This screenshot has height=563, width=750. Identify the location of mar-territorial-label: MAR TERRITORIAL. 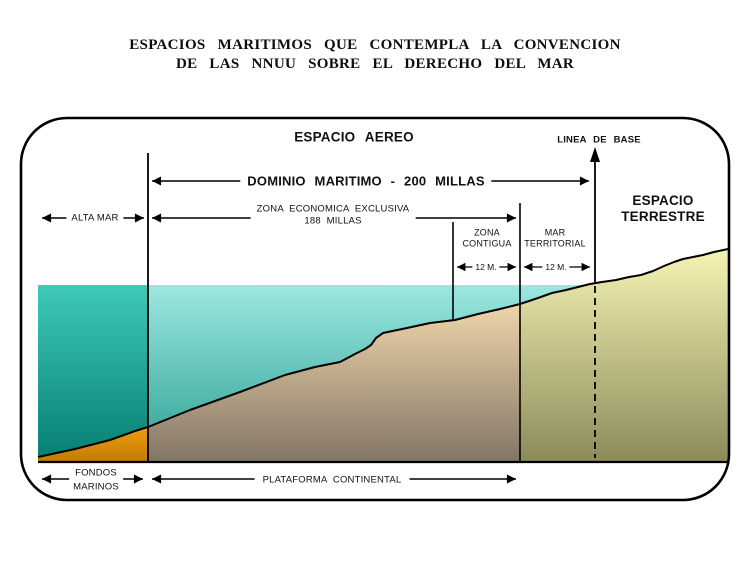
(555, 238).